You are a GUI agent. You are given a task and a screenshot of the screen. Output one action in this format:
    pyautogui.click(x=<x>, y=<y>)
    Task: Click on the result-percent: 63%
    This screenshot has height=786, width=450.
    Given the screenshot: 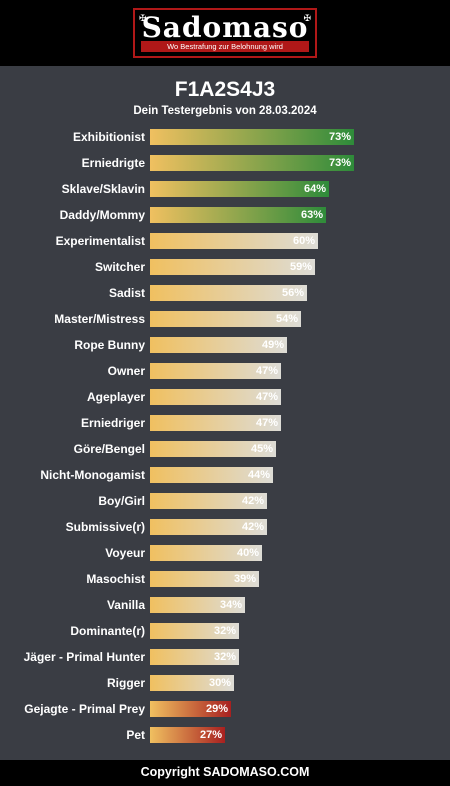 What is the action you would take?
    pyautogui.click(x=311, y=215)
    